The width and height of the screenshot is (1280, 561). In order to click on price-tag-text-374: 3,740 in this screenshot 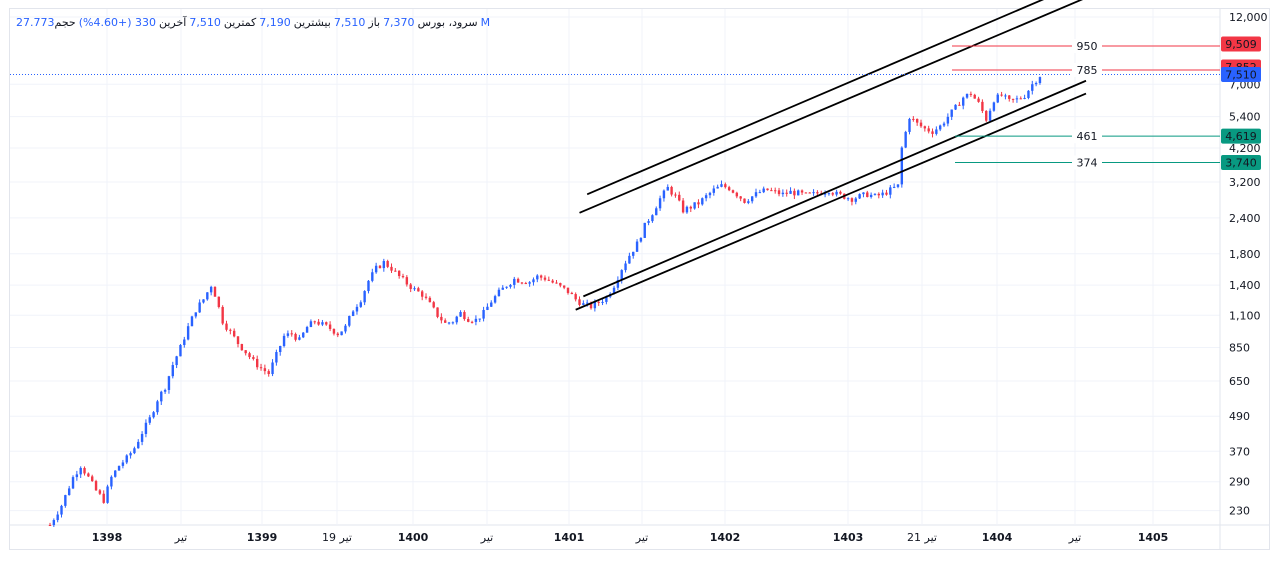, I will do `click(1241, 163)`.